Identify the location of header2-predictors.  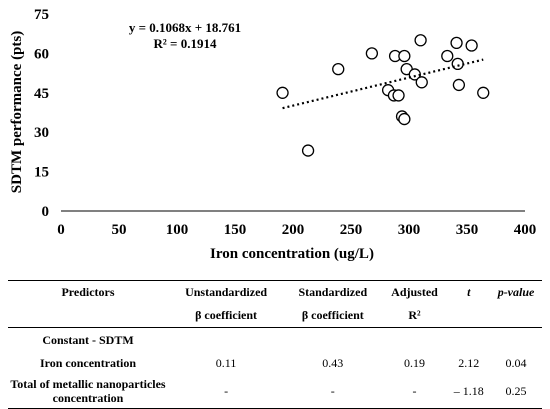
(88, 315).